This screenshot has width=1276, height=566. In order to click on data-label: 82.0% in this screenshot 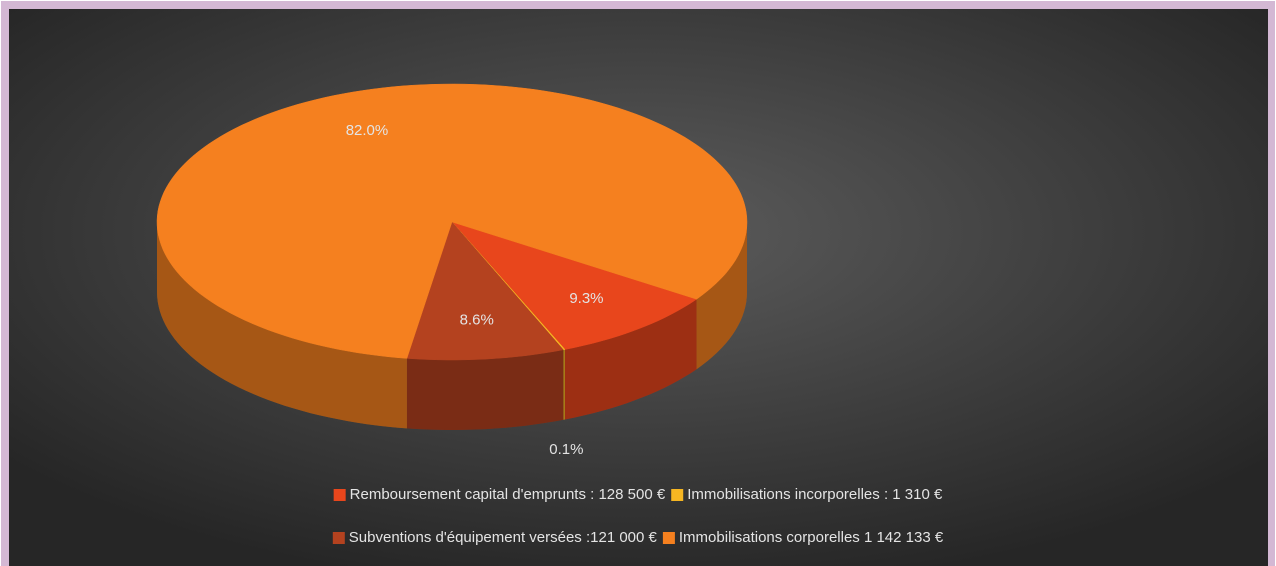, I will do `click(367, 130)`.